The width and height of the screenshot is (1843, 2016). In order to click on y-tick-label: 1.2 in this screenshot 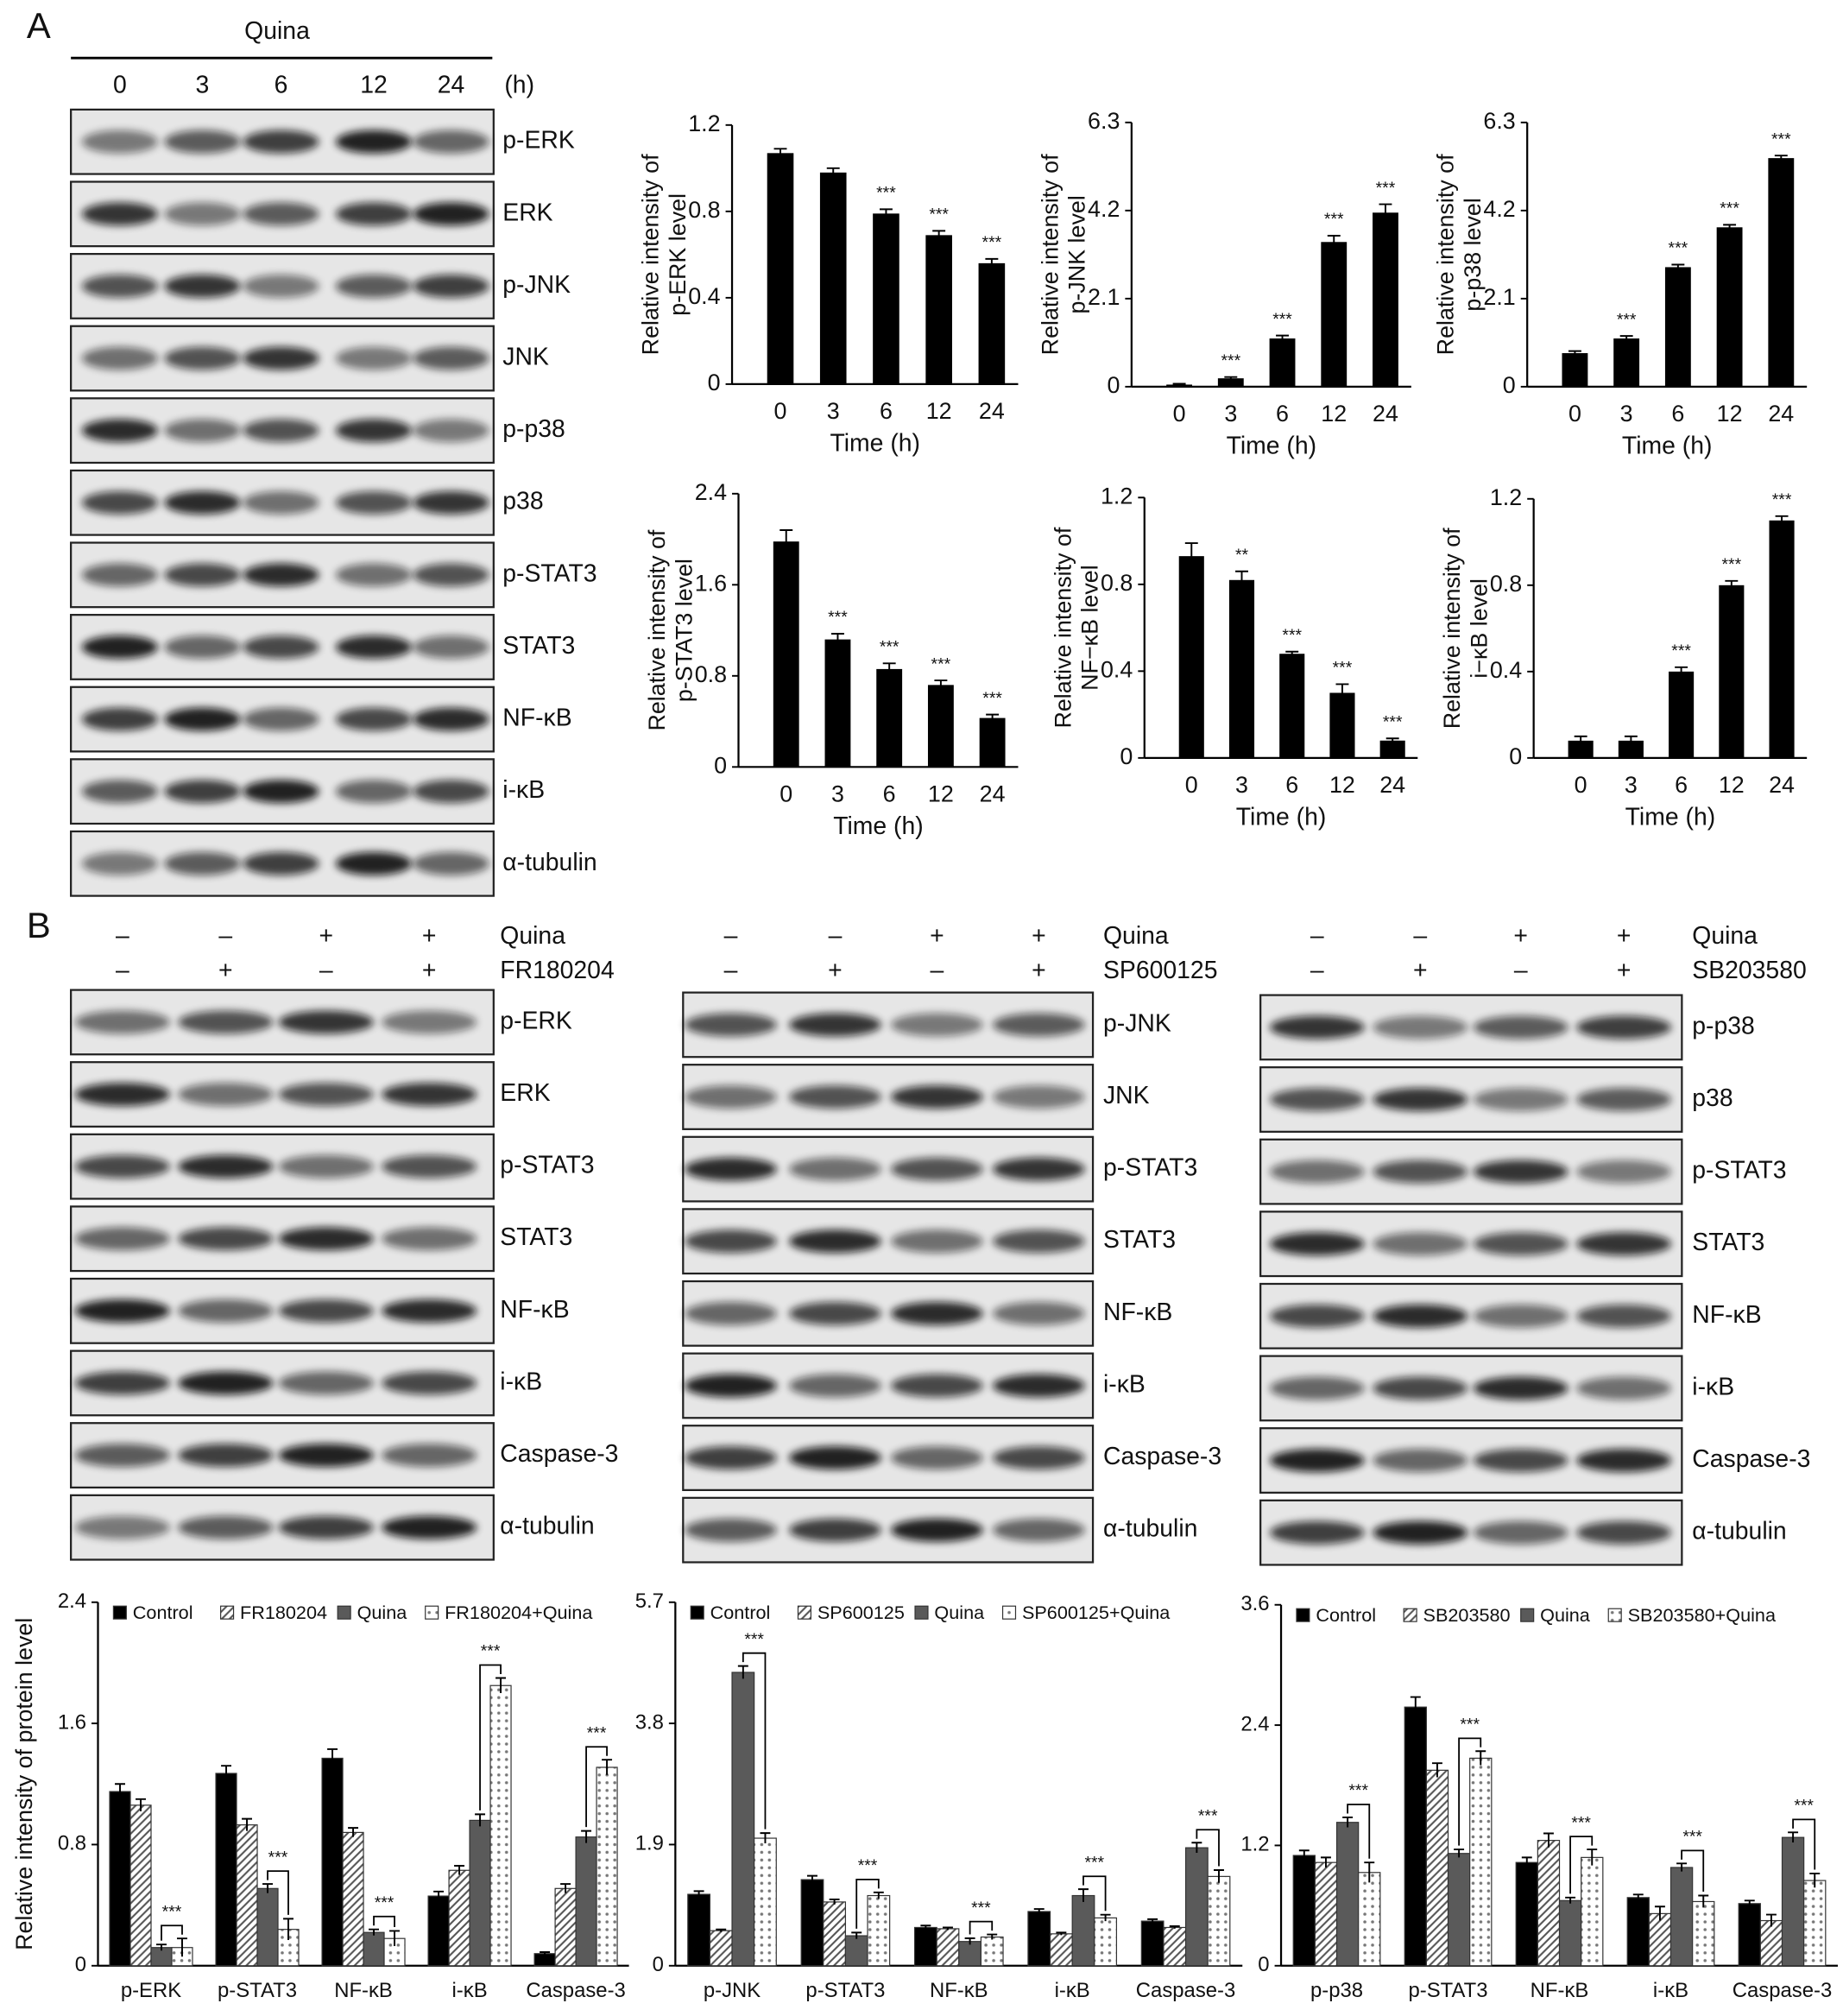, I will do `click(1506, 497)`.